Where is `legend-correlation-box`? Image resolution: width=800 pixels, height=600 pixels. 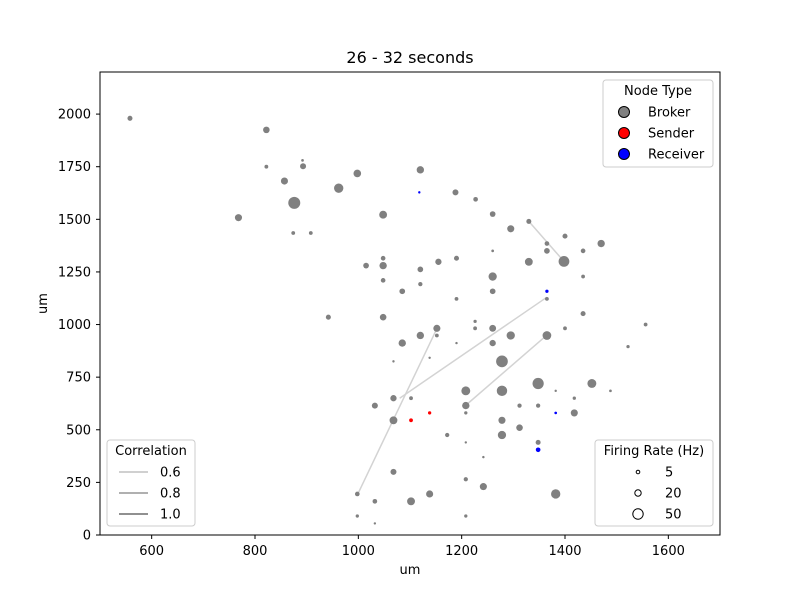
legend-correlation-box is located at coordinates (151, 483).